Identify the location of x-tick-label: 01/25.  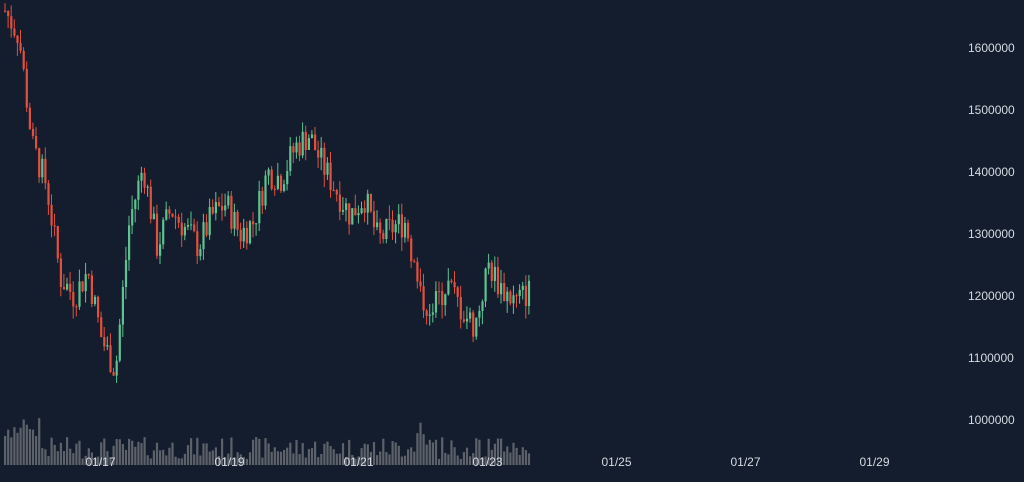
(616, 462).